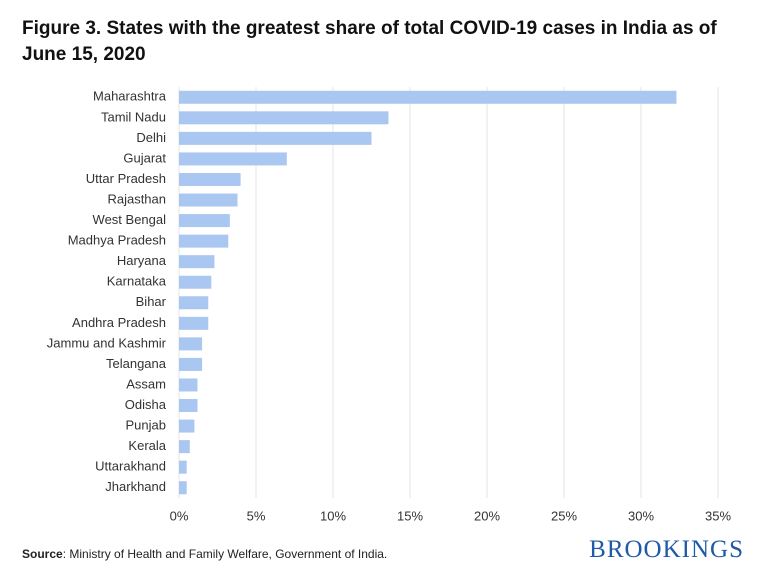 The height and width of the screenshot is (576, 768). Describe the element at coordinates (487, 515) in the screenshot. I see `x-tick-label: 20%` at that location.